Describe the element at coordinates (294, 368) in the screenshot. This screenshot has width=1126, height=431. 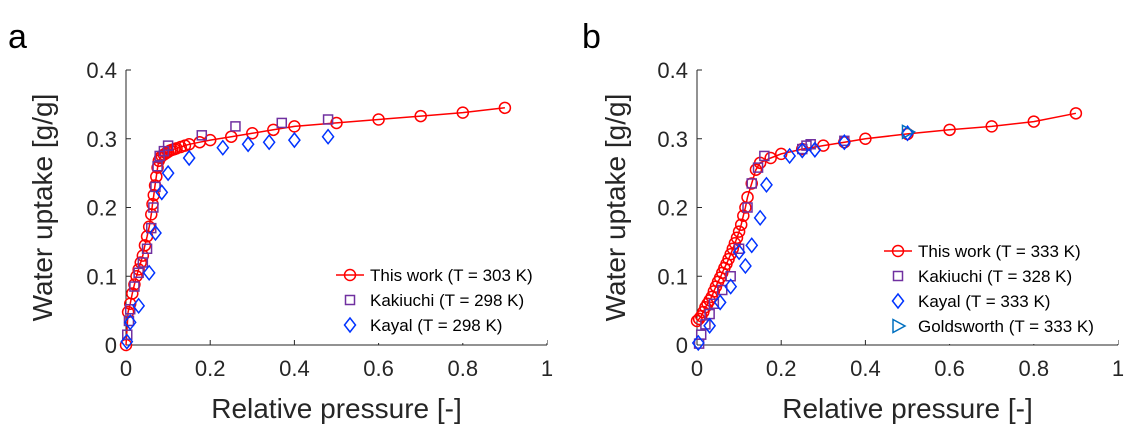
I see `x-tick-label: 0.4` at that location.